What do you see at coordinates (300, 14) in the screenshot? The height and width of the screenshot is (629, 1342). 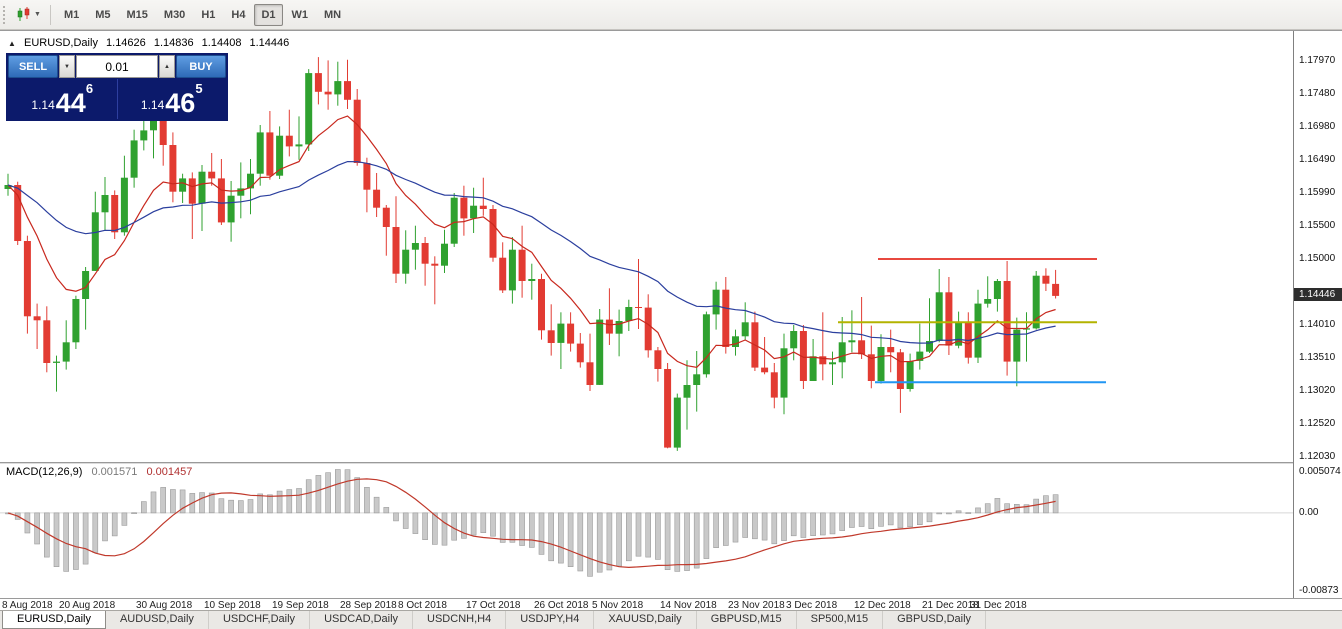 I see `timeframe-button-w1: W1` at bounding box center [300, 14].